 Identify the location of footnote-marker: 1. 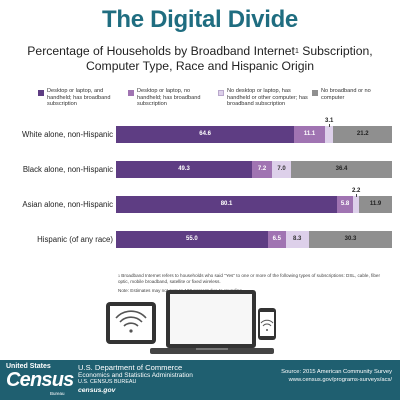
(119, 276).